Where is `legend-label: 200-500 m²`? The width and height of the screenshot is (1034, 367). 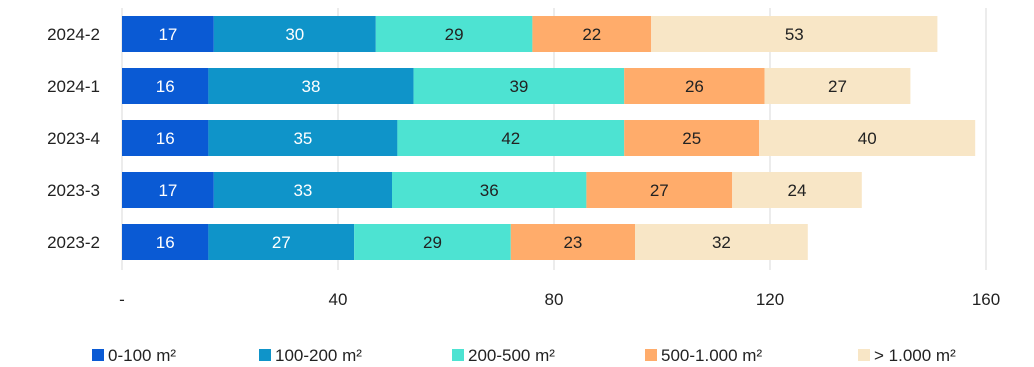
legend-label: 200-500 m² is located at coordinates (511, 355).